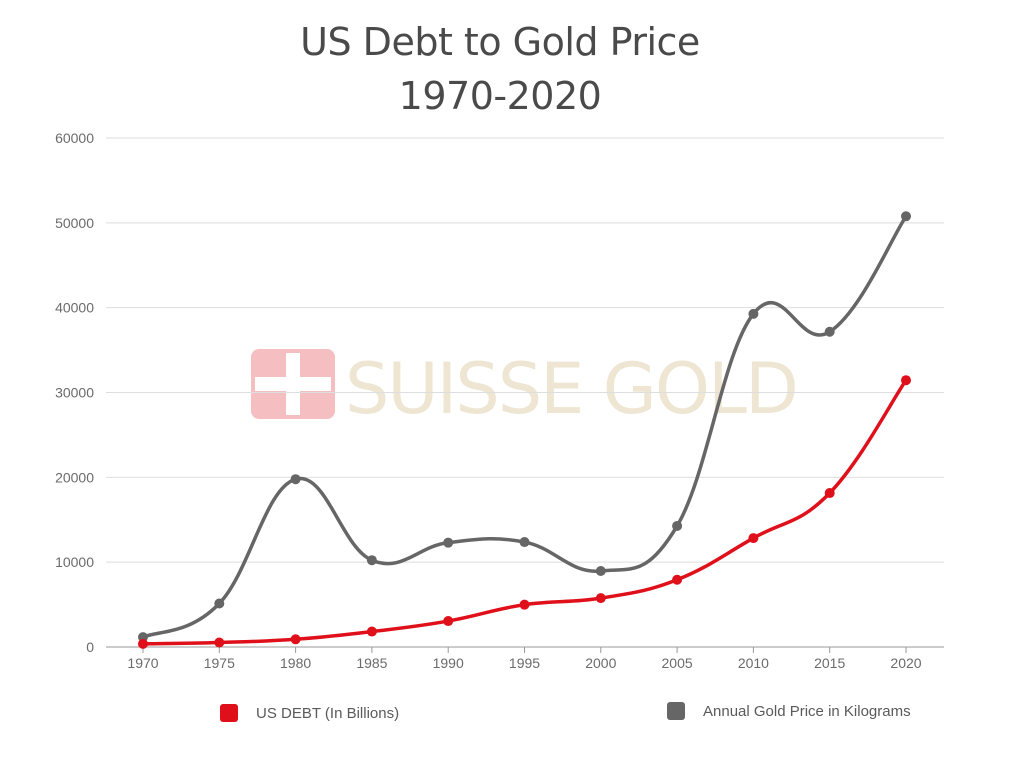 This screenshot has width=1024, height=768. I want to click on y-axis: 0 10000 20000 30000 40000 50000 60000, so click(74, 392).